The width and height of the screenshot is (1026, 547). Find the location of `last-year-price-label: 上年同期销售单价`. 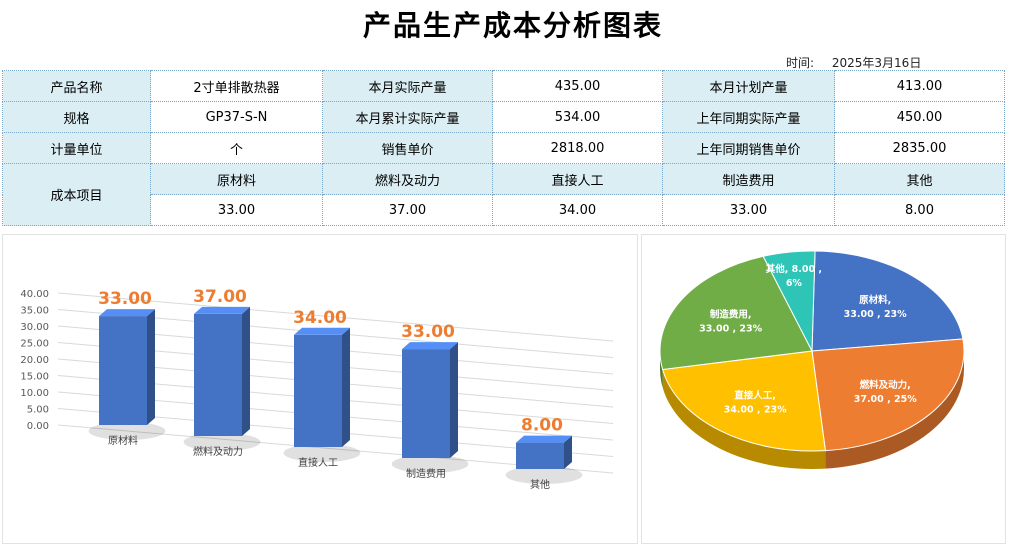

last-year-price-label: 上年同期销售单价 is located at coordinates (748, 148).